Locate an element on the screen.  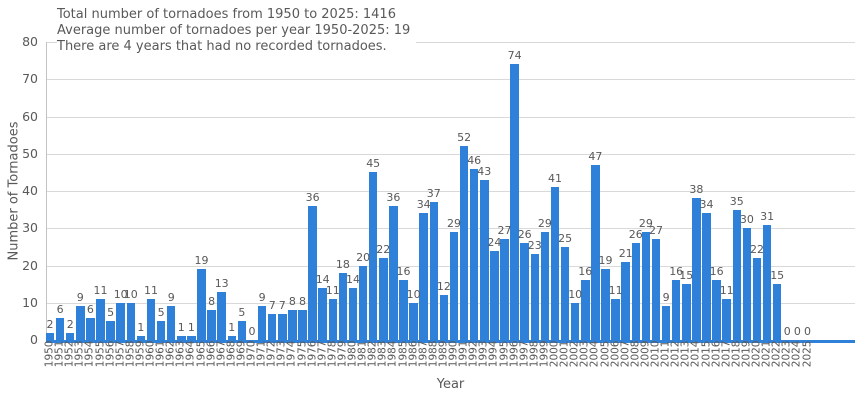
bar-value-label-2025: 0 is located at coordinates (807, 331).